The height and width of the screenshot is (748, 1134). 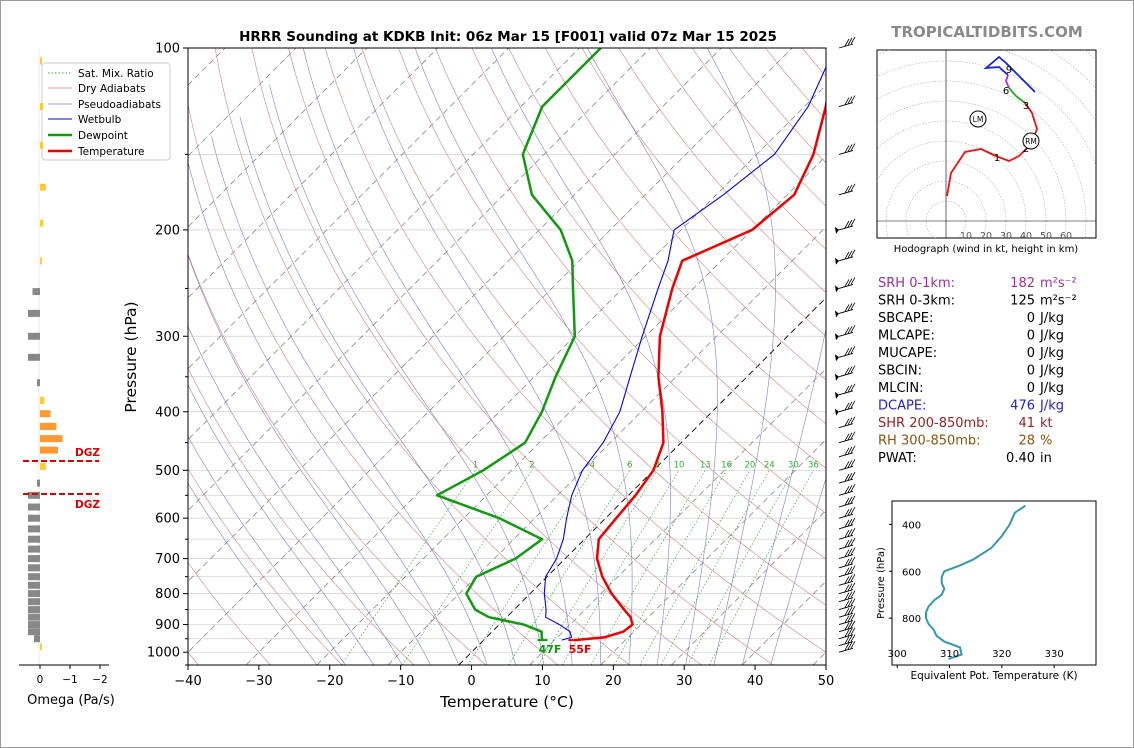 I want to click on wind-barbs, so click(x=845, y=344).